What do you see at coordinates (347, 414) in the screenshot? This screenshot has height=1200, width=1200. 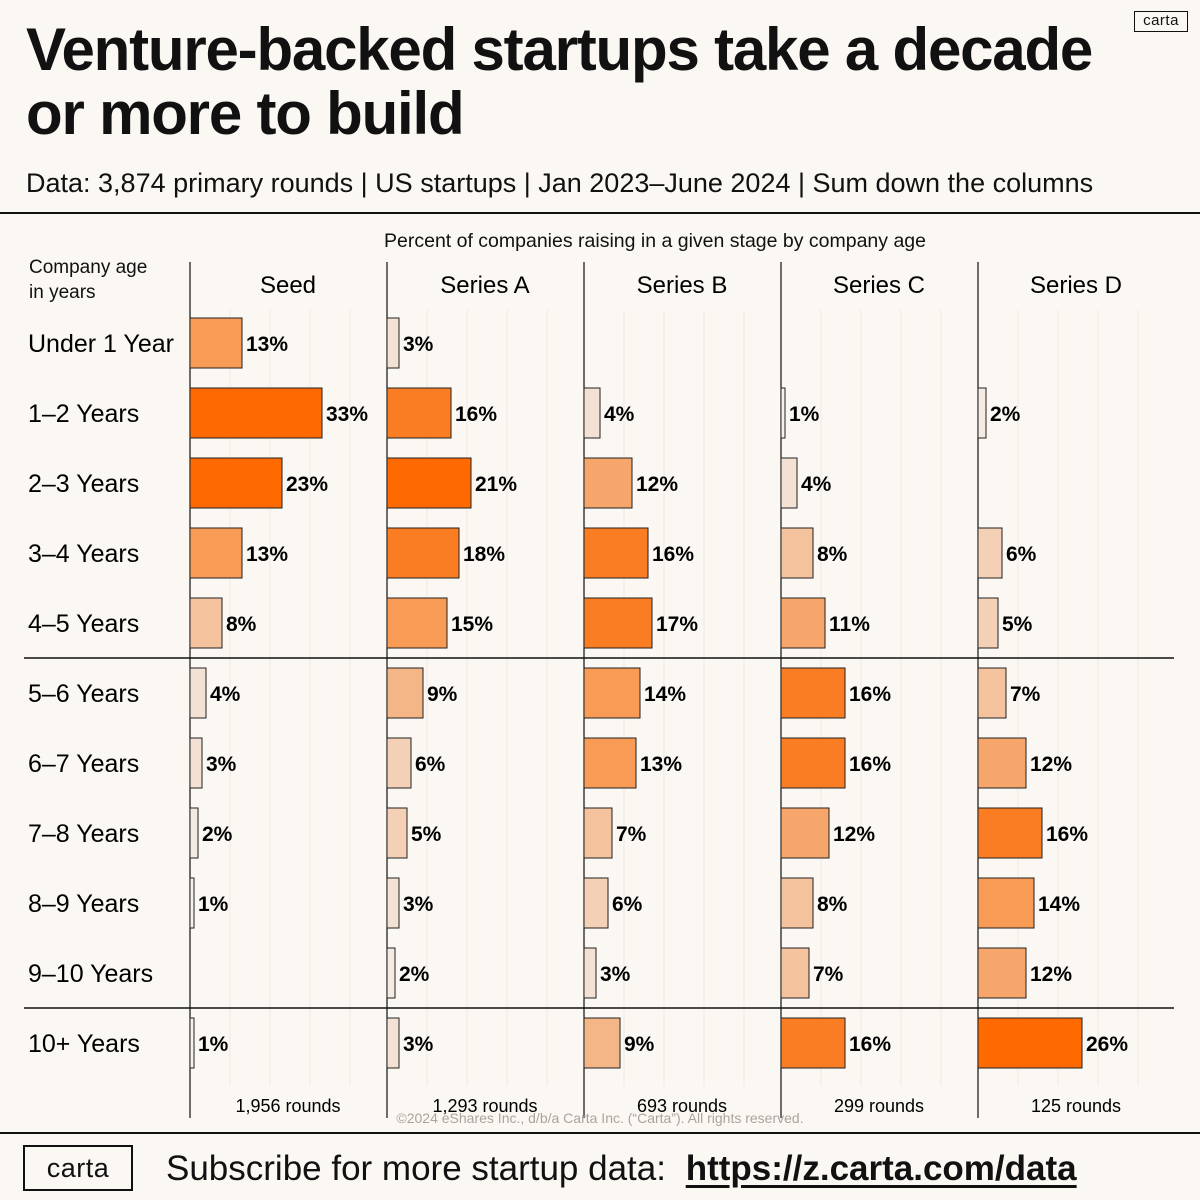 I see `value-label: 33%` at bounding box center [347, 414].